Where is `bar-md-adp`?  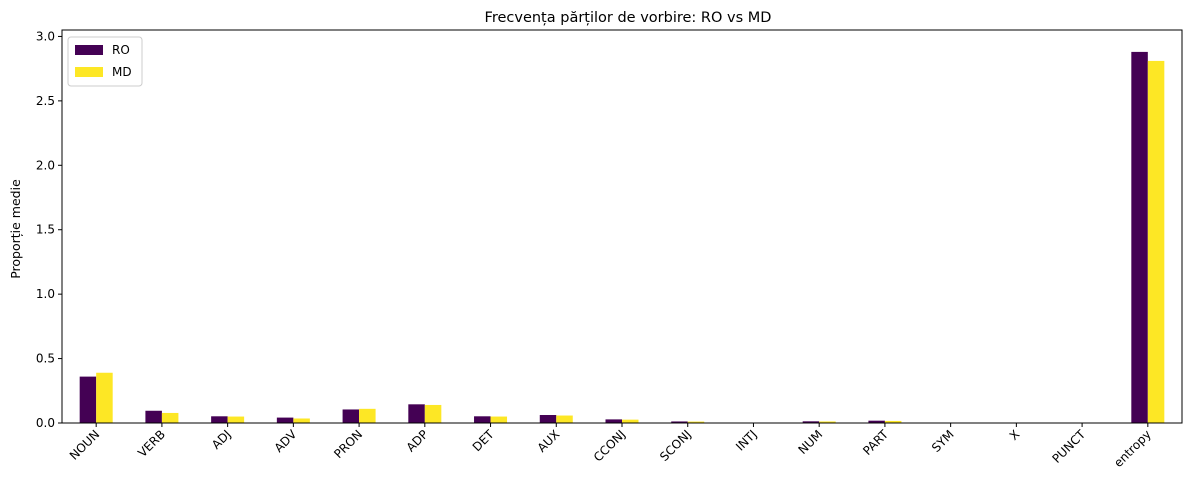 bar-md-adp is located at coordinates (433, 413).